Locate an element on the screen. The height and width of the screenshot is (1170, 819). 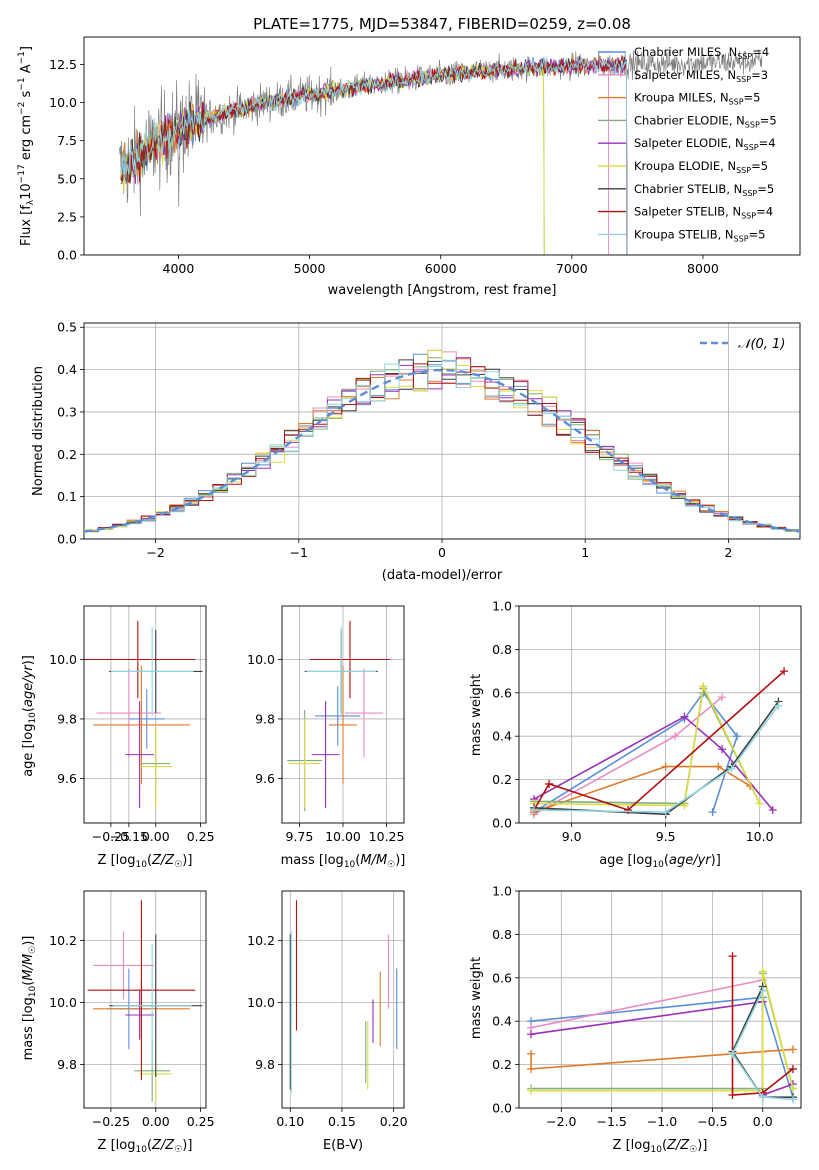
spectrum-xlabel: wavelength [Angstrom, rest frame] is located at coordinates (442, 290).